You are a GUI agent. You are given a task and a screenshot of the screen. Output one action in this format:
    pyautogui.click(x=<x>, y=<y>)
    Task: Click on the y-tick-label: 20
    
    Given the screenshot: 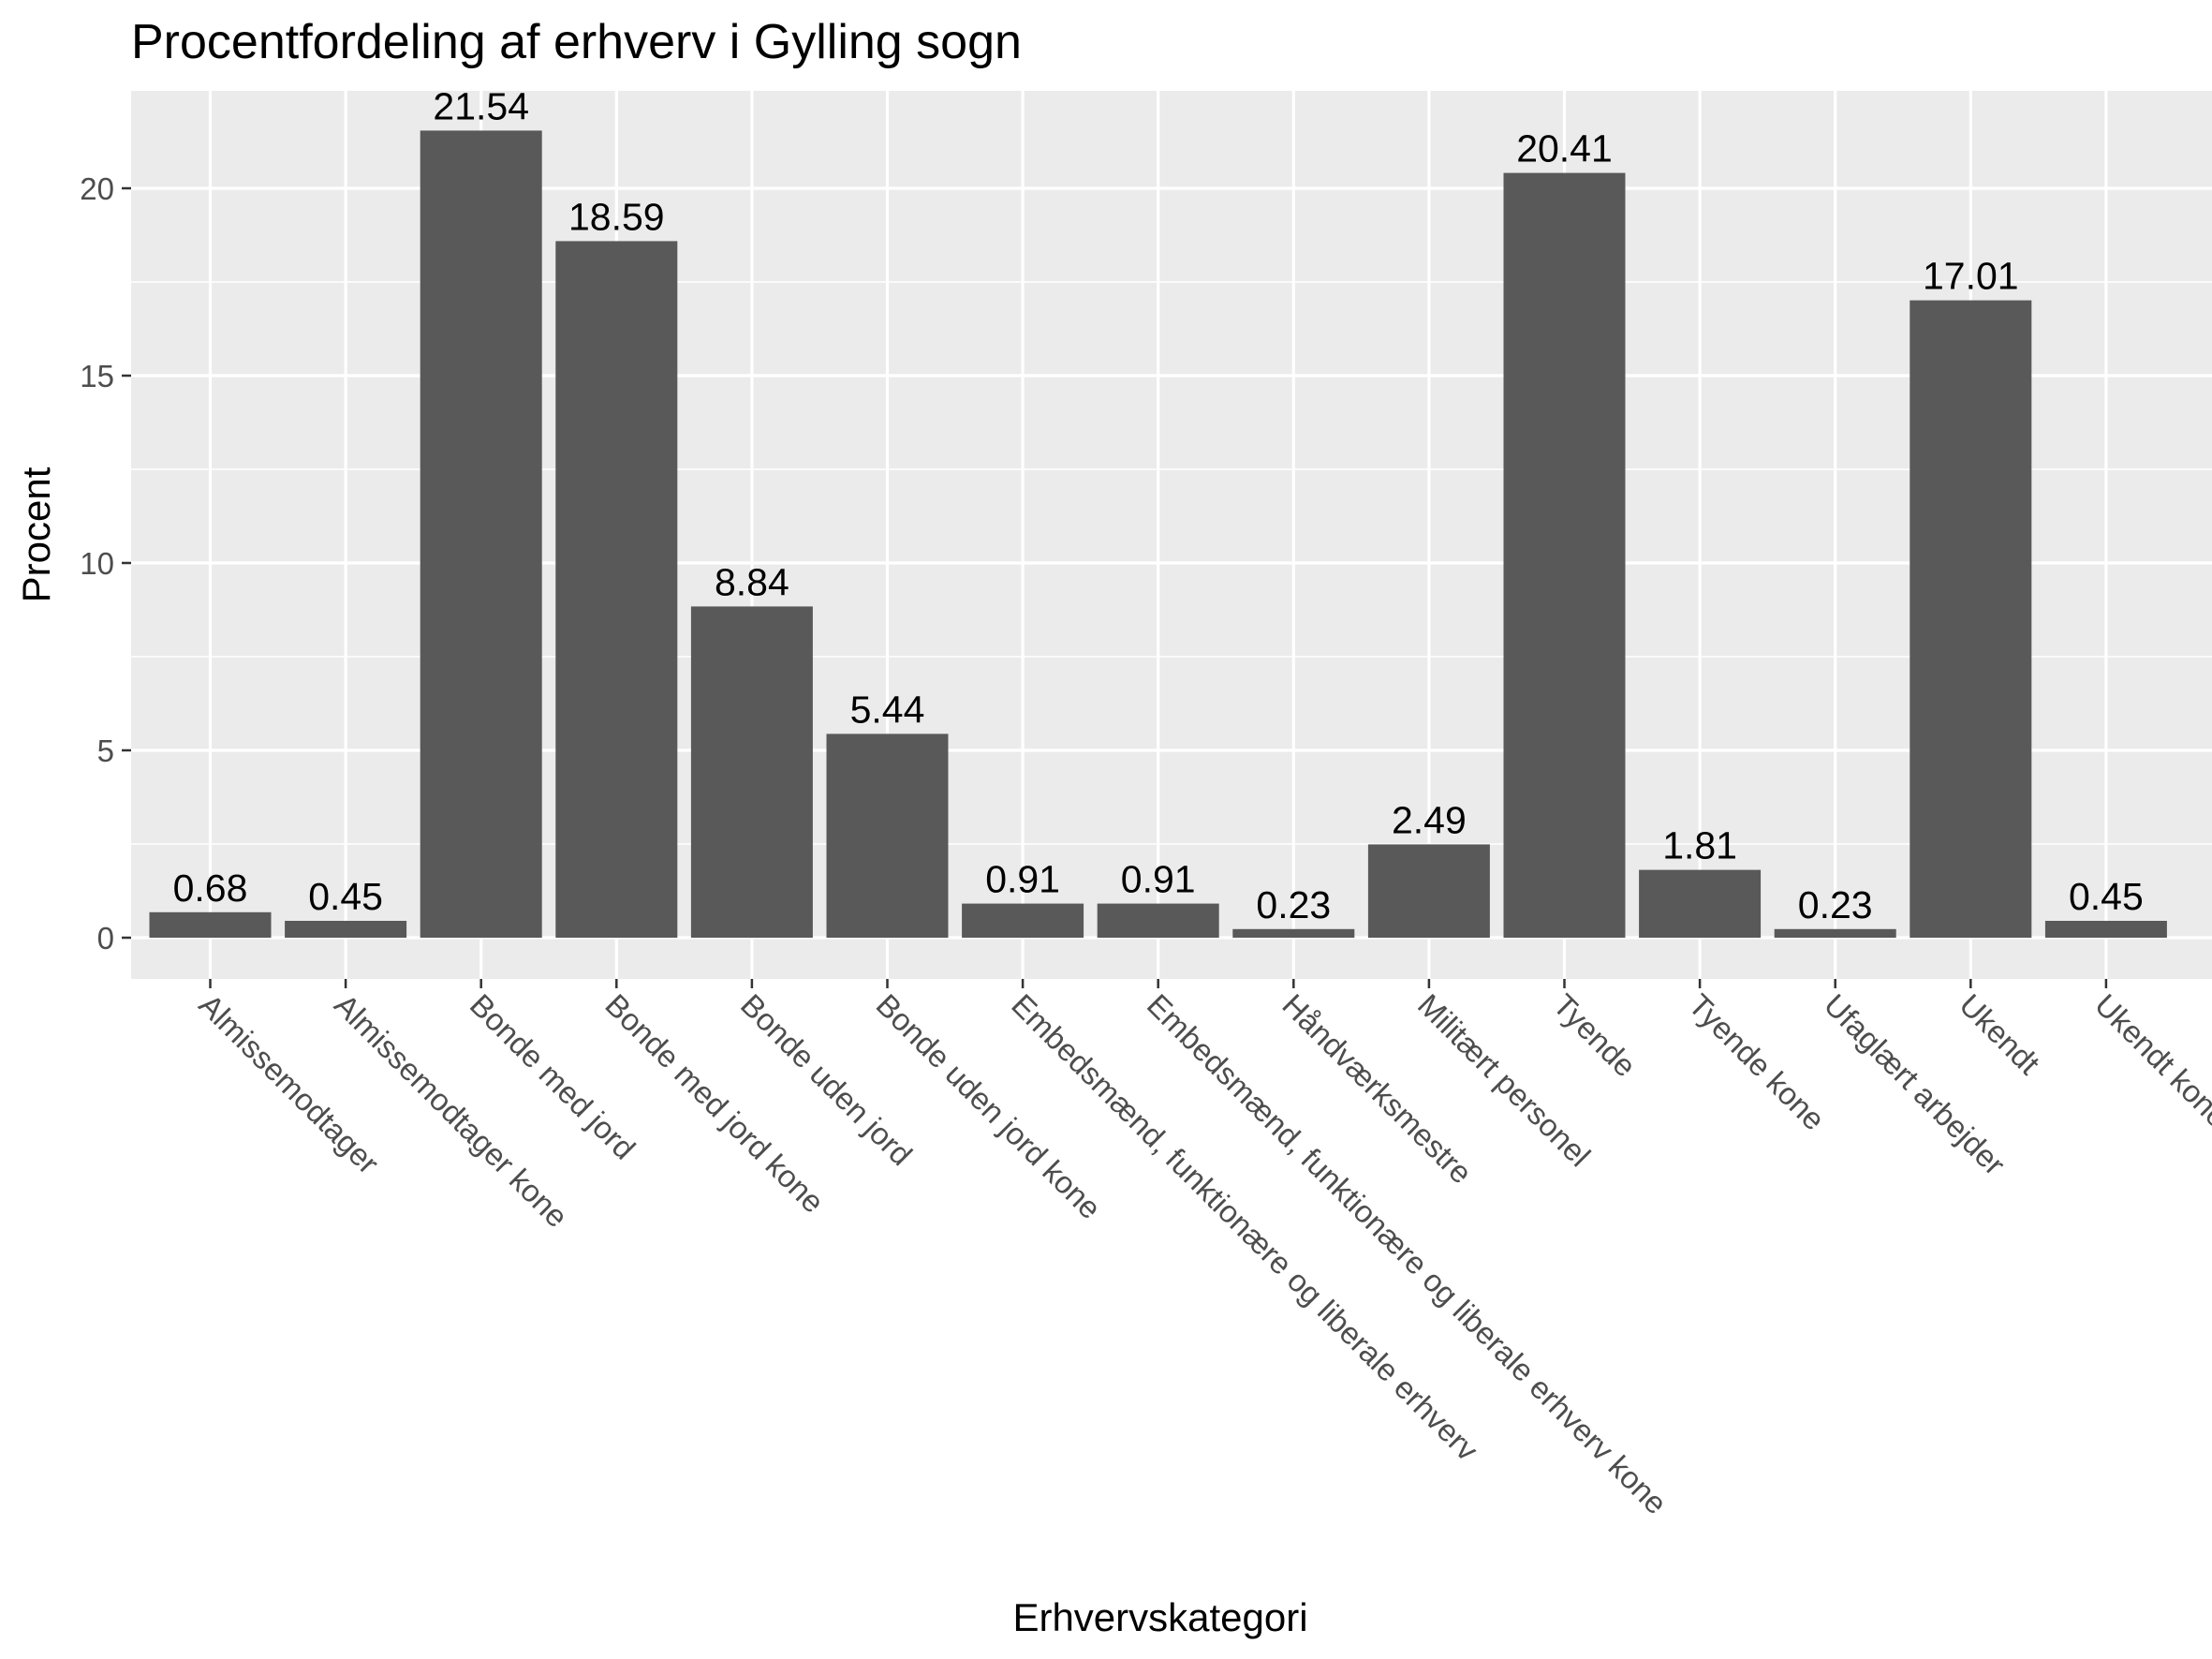 What is the action you would take?
    pyautogui.click(x=97, y=188)
    